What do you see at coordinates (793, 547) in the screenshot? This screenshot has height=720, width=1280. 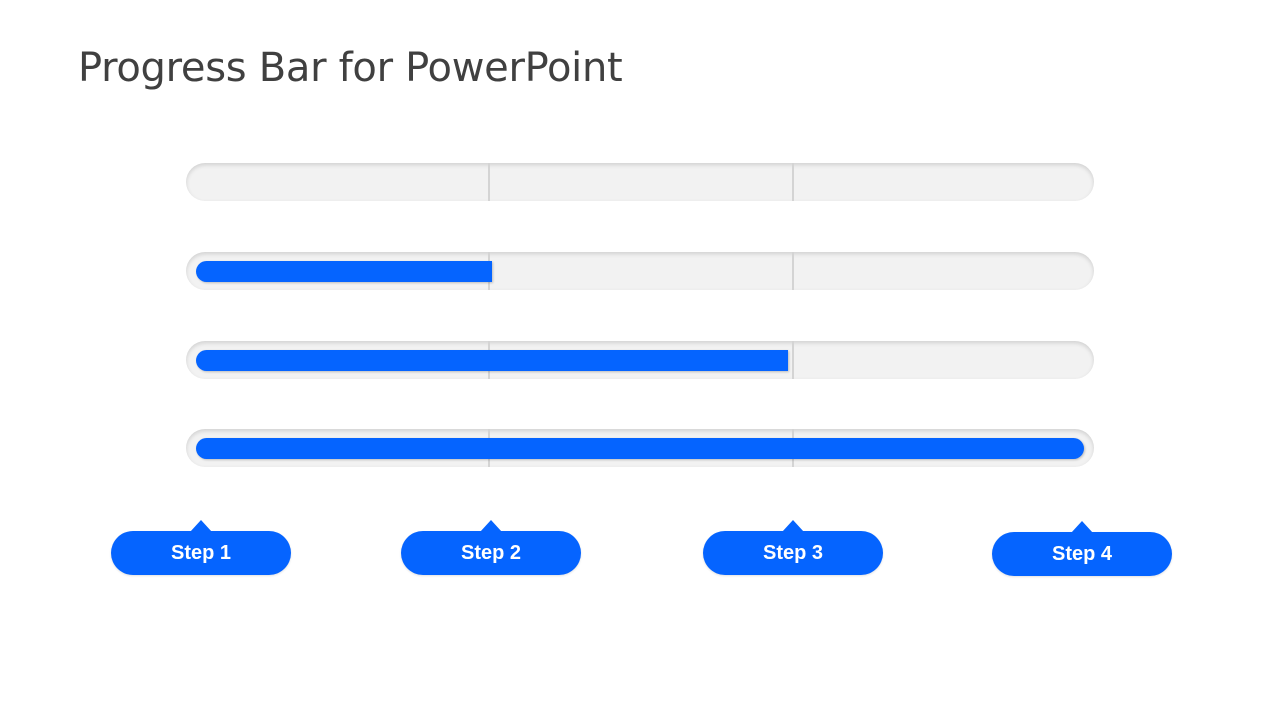 I see `step-3-label: Step 3` at bounding box center [793, 547].